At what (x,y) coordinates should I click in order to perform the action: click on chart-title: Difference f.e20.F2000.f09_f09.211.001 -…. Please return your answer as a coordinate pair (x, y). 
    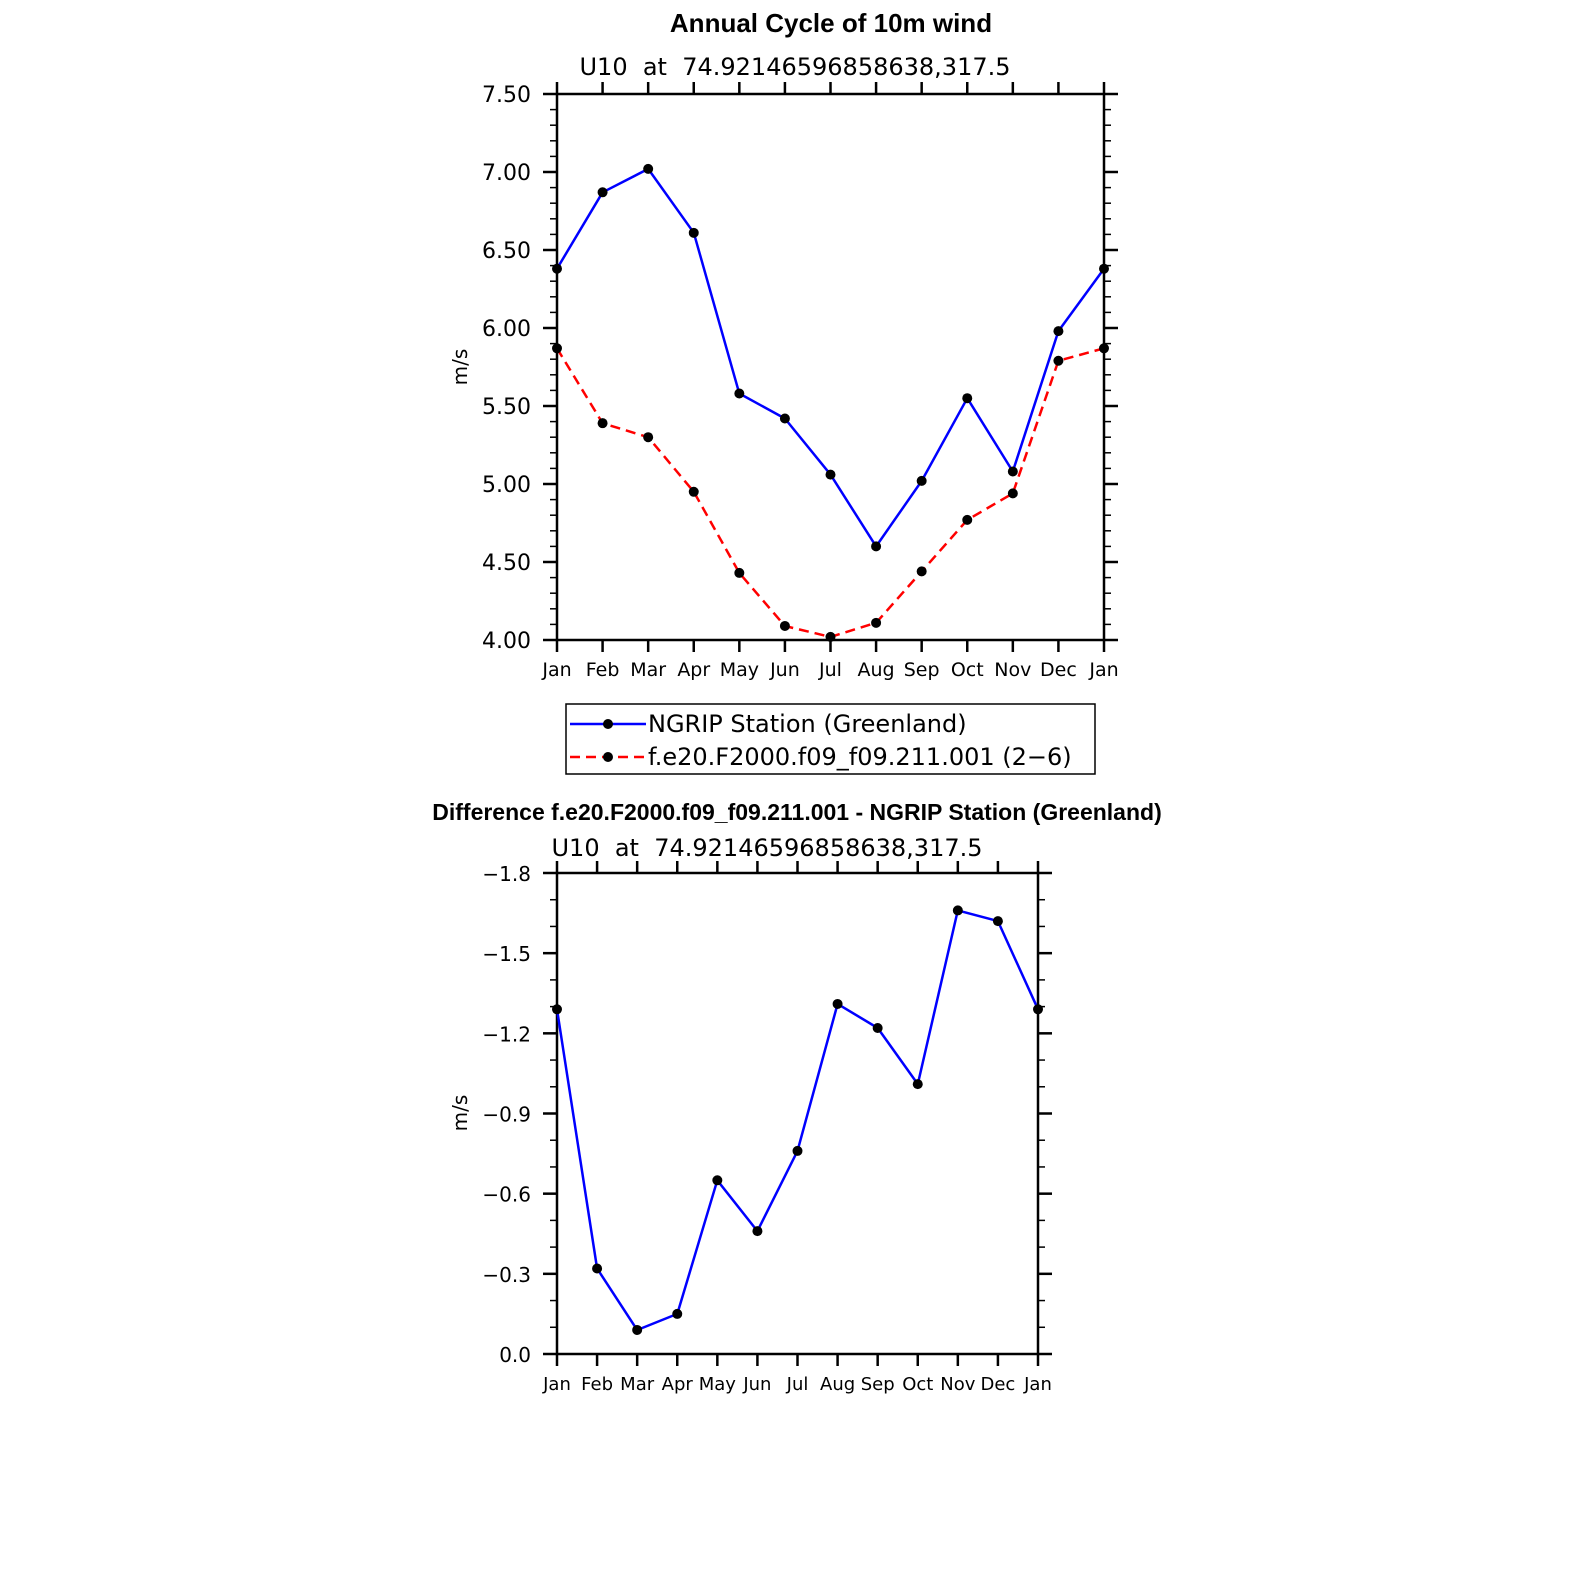
    Looking at the image, I should click on (797, 812).